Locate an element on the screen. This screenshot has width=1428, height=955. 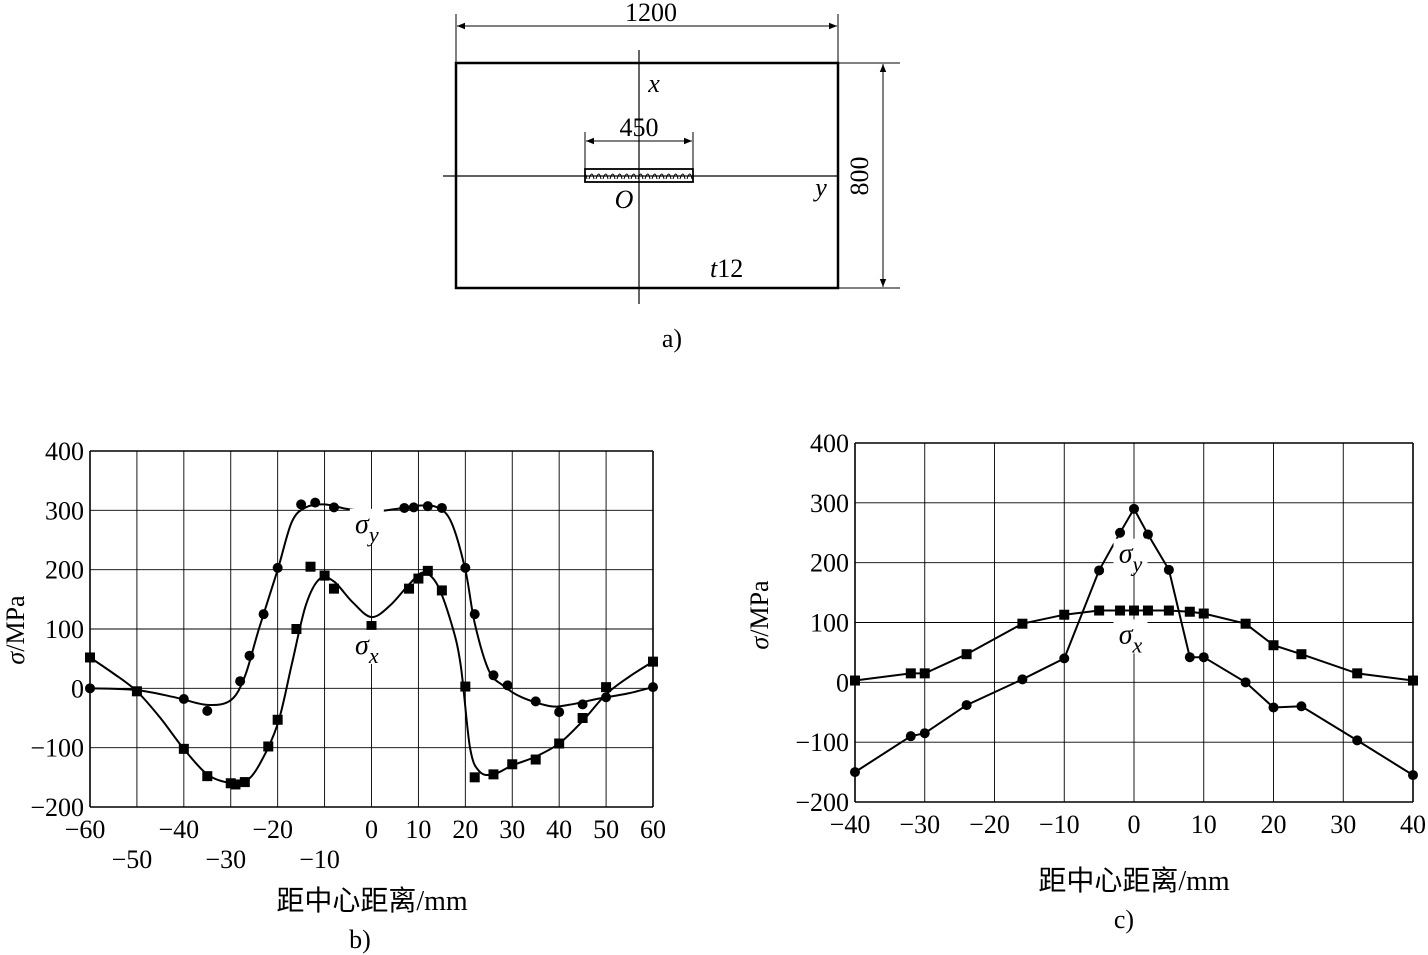
x-tick-label: 10 is located at coordinates (1204, 824).